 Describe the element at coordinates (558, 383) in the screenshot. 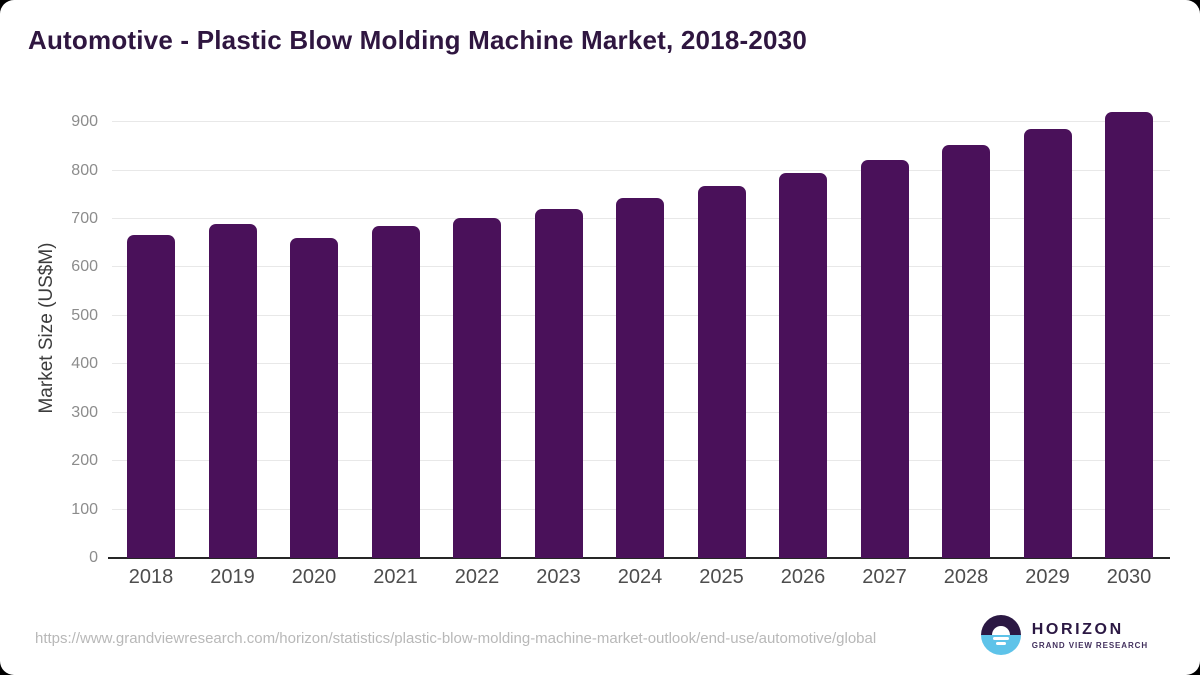

I see `bar-2023` at that location.